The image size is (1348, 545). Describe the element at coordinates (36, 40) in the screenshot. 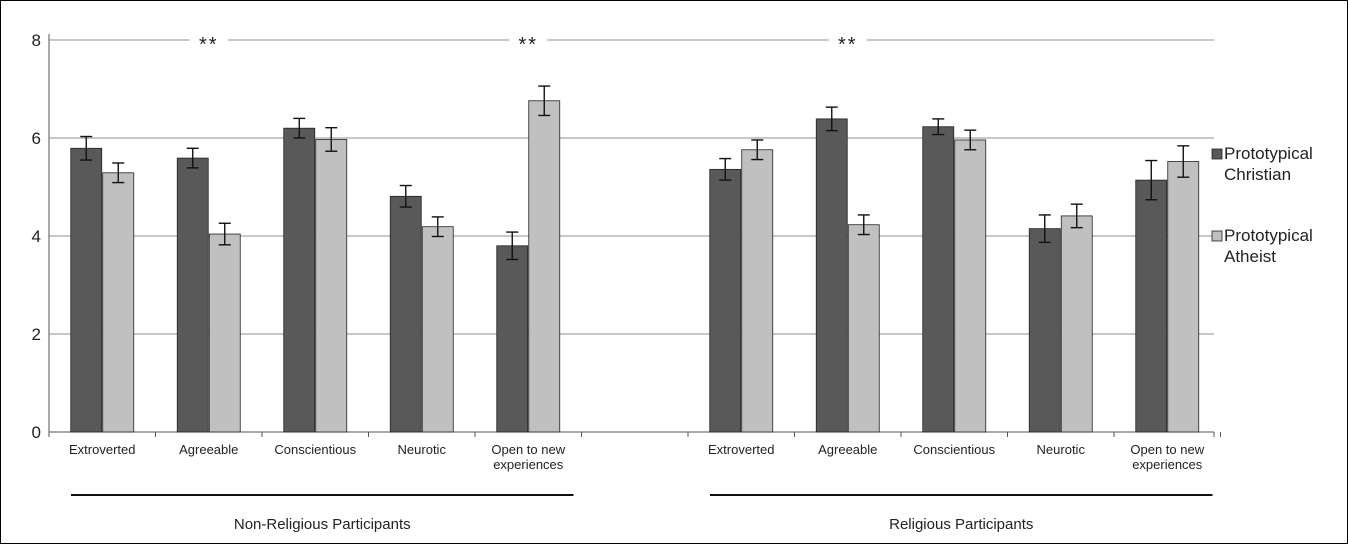

I see `y-tick-label: 8` at that location.